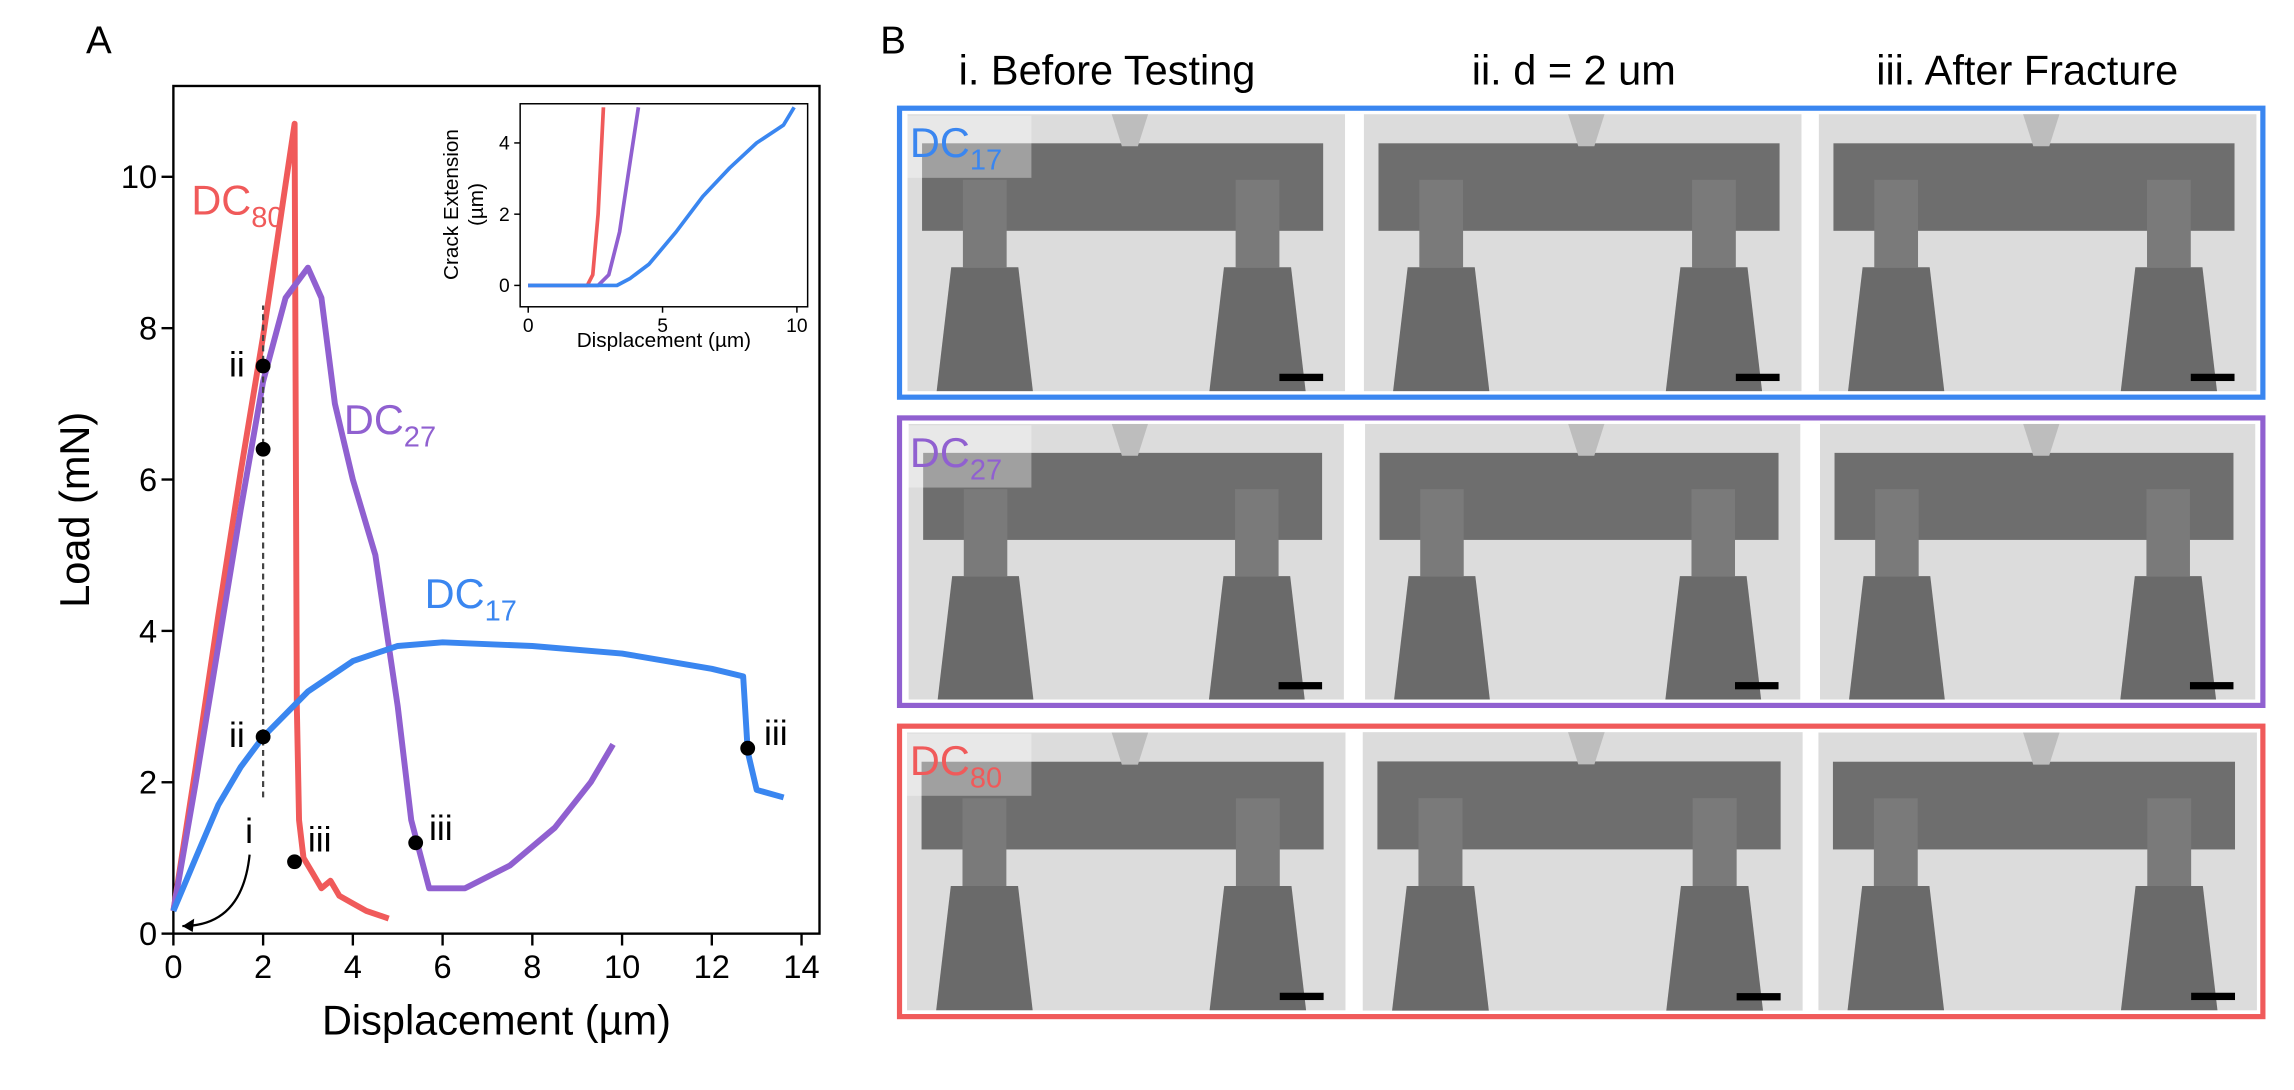 The image size is (2294, 1090). I want to click on panel-label: A, so click(99, 40).